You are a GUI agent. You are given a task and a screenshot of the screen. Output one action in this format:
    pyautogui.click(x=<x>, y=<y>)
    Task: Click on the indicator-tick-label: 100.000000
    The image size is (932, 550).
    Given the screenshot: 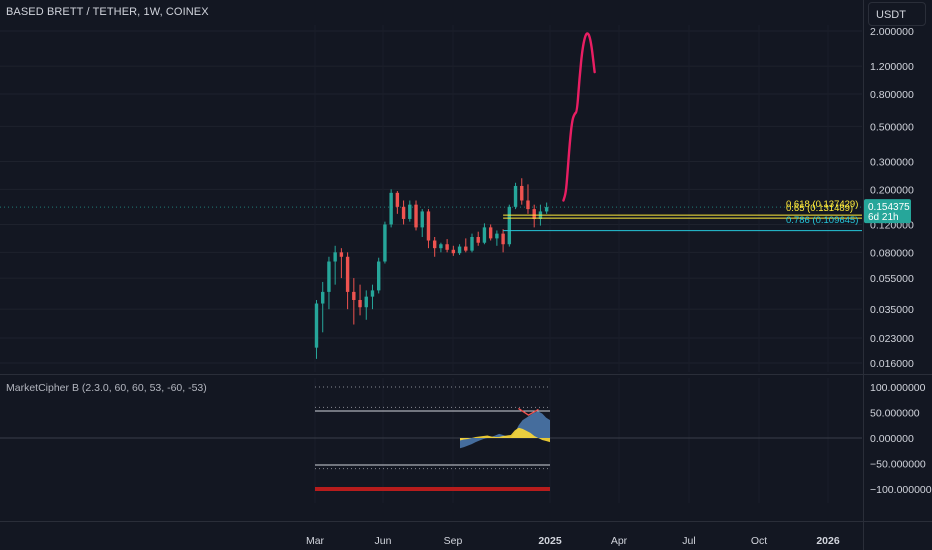 What is the action you would take?
    pyautogui.click(x=898, y=388)
    